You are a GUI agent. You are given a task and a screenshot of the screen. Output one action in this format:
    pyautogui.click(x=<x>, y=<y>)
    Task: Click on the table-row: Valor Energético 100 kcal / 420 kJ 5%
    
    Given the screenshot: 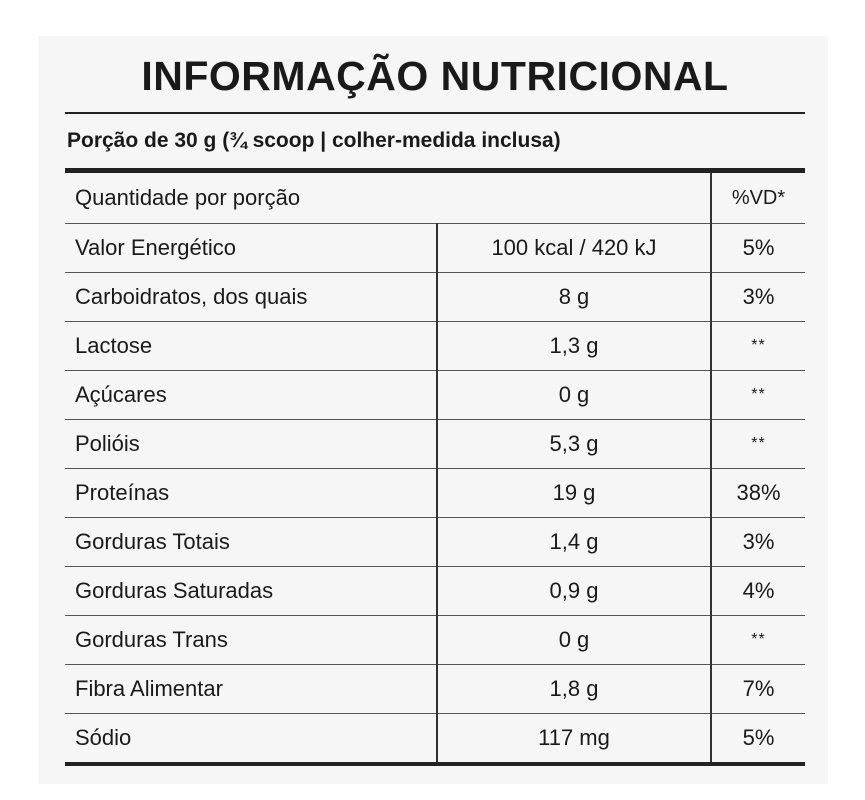 What is the action you would take?
    pyautogui.click(x=435, y=248)
    